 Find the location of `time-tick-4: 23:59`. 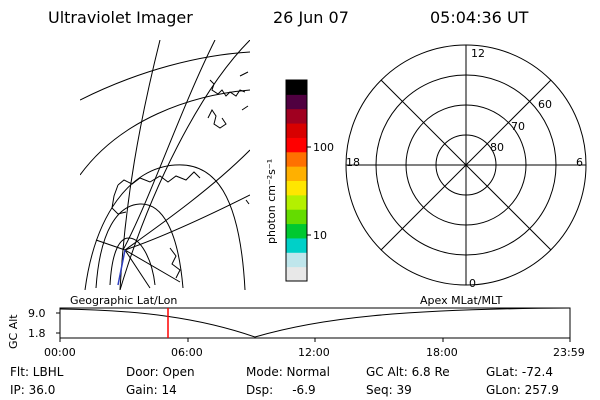

time-tick-4: 23:59 is located at coordinates (569, 352).